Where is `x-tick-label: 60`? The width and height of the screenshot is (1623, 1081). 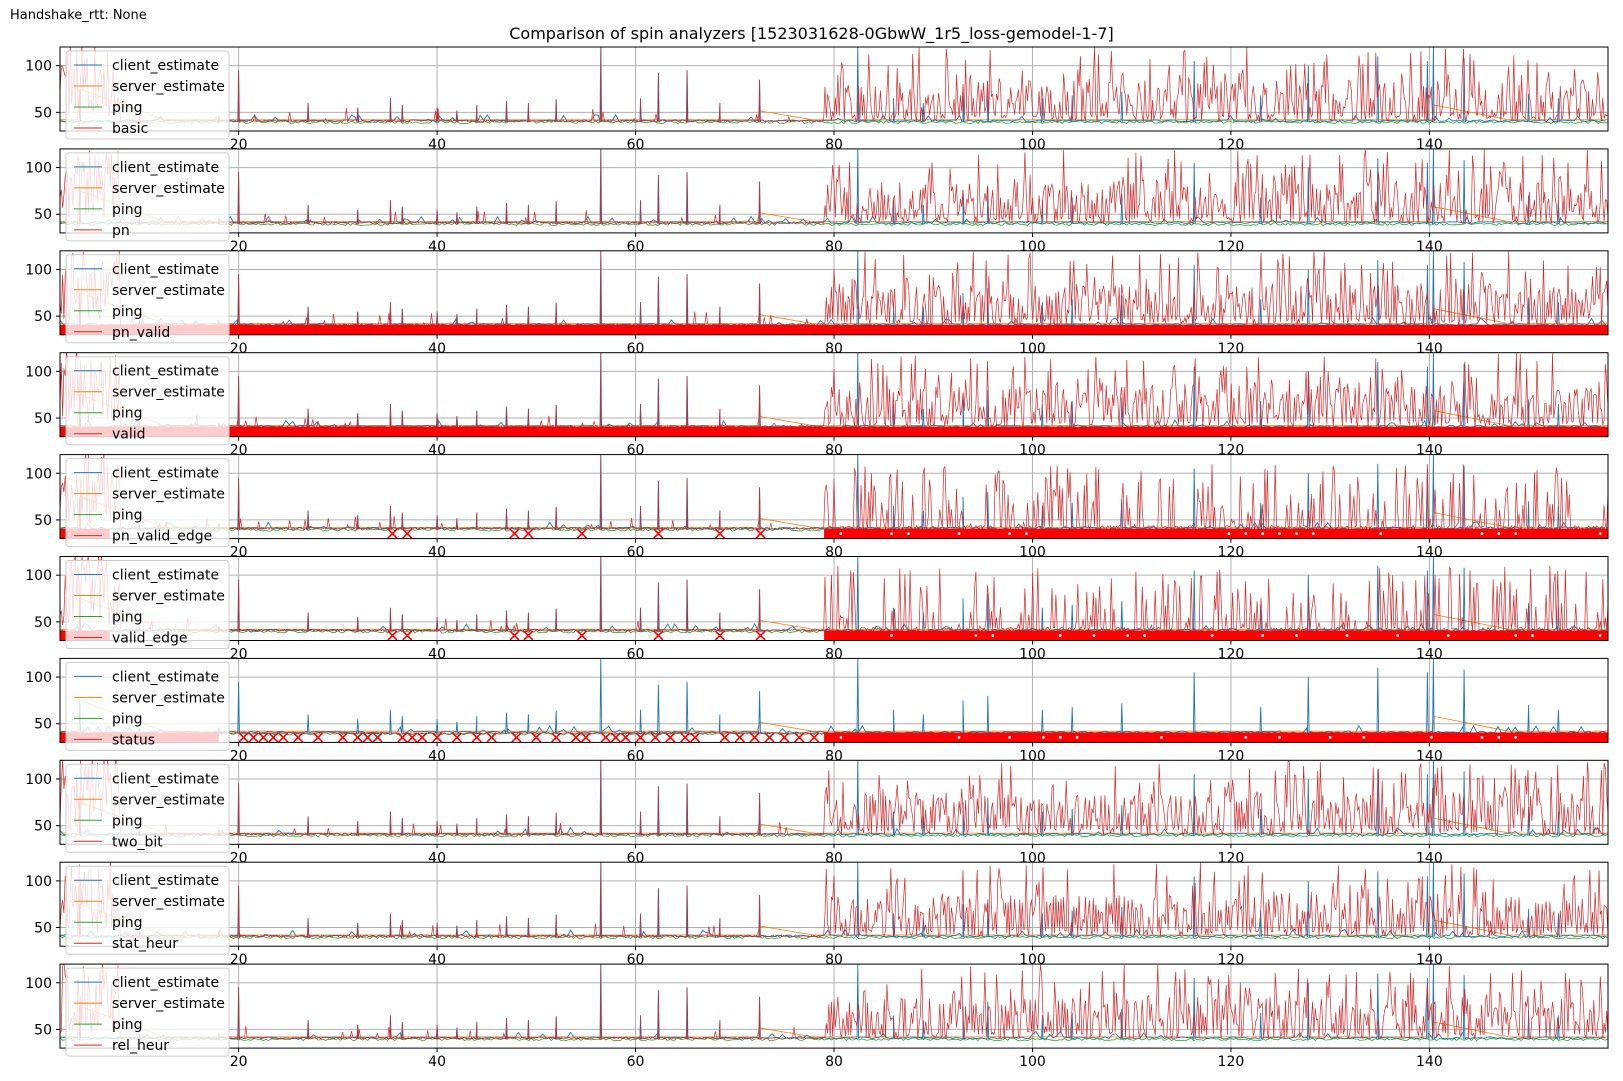 x-tick-label: 60 is located at coordinates (636, 1062).